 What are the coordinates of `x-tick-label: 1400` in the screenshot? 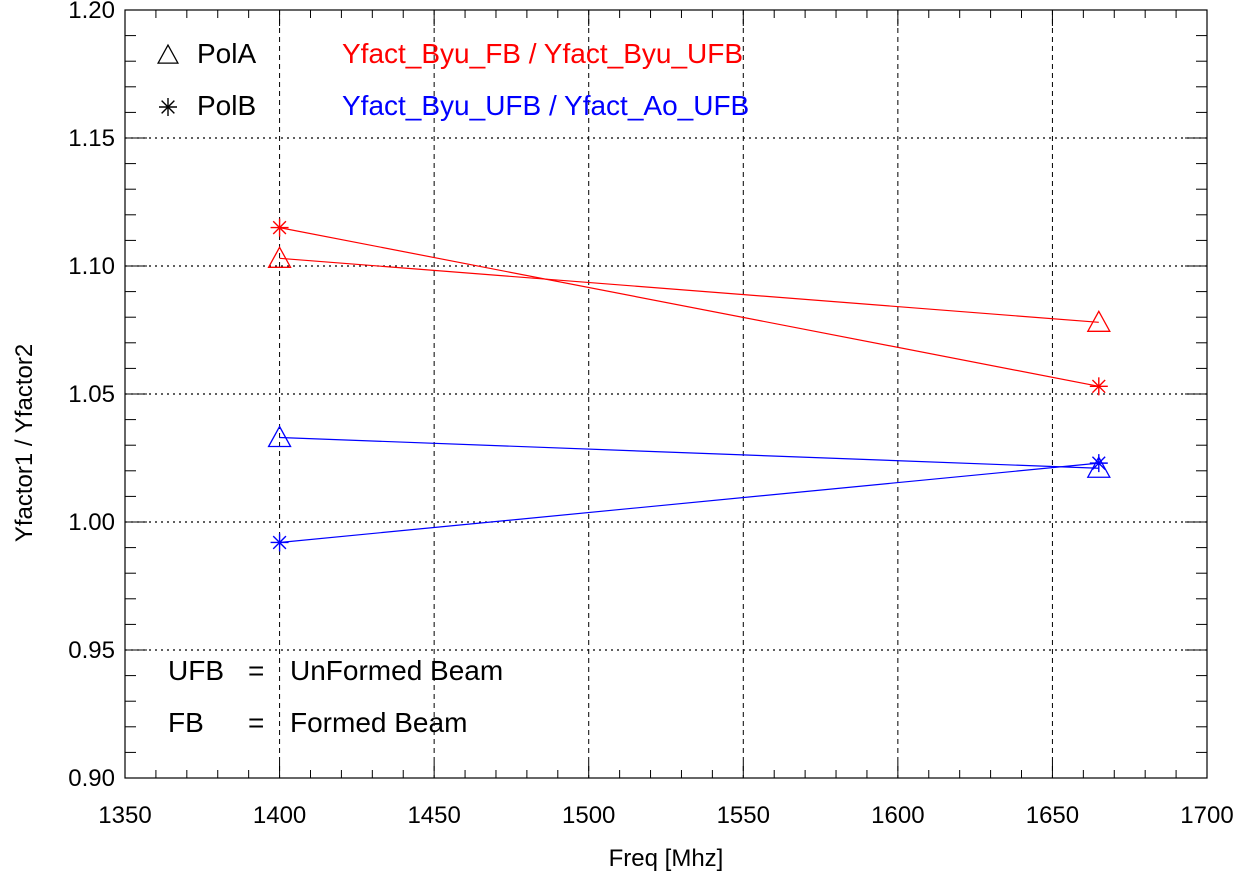 It's located at (279, 815).